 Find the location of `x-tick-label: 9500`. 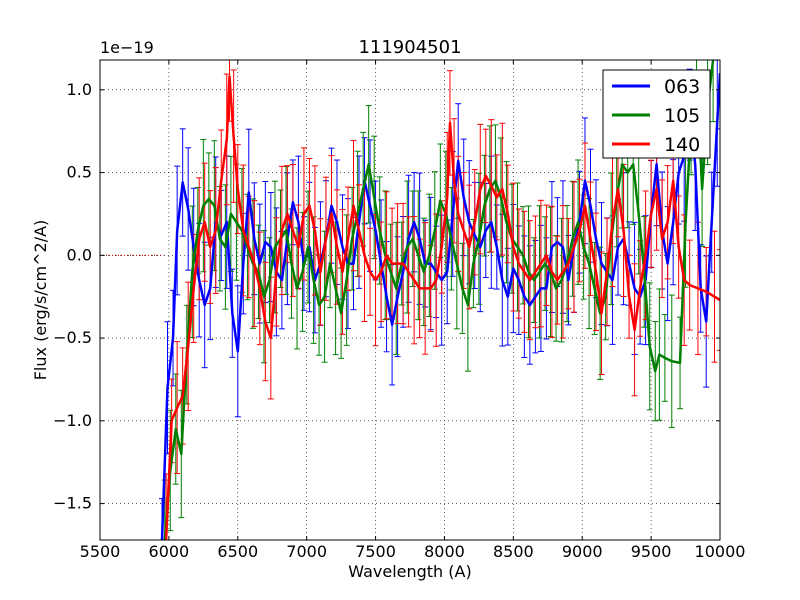

x-tick-label: 9500 is located at coordinates (651, 551).